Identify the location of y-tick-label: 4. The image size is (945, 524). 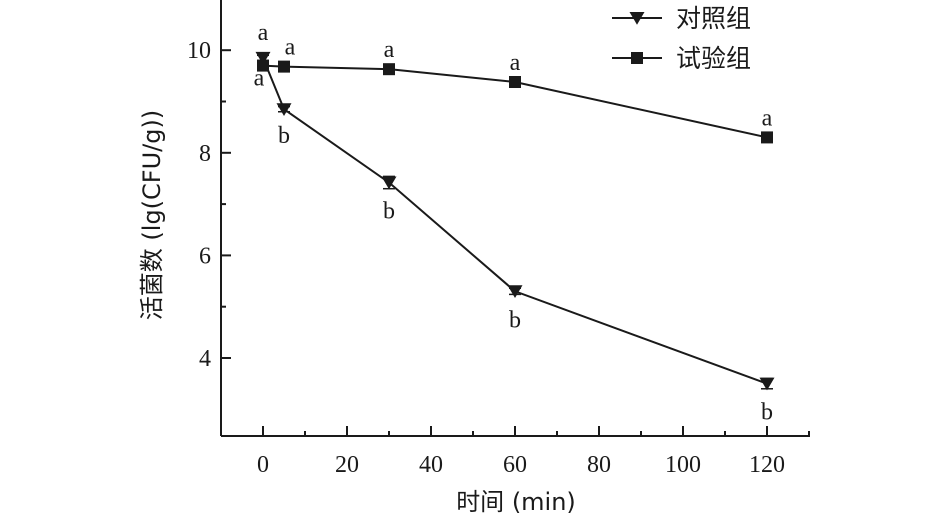
(205, 359).